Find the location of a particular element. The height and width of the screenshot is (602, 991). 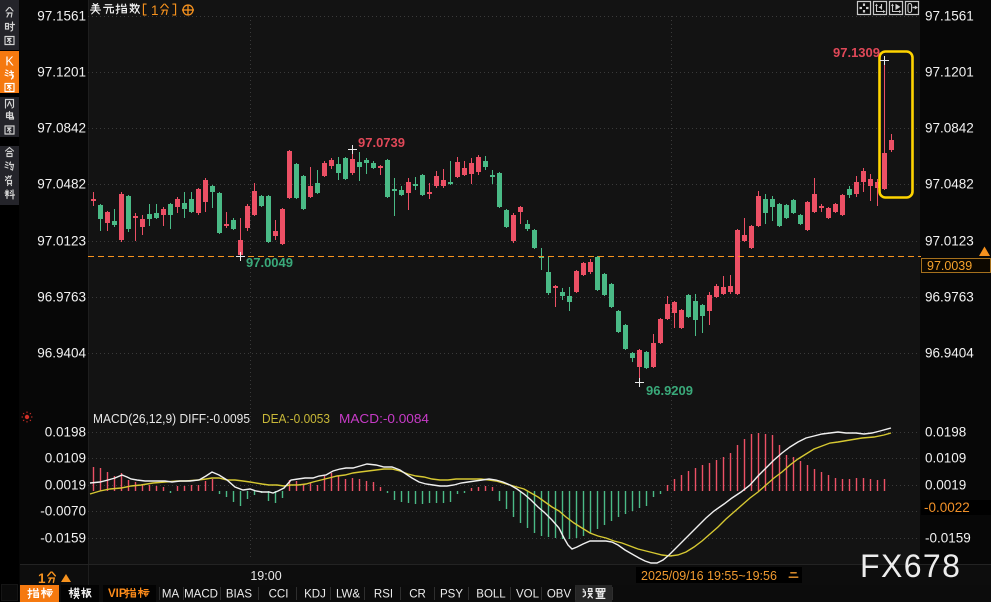

svg-text: DEA:-0.0053 is located at coordinates (296, 418).